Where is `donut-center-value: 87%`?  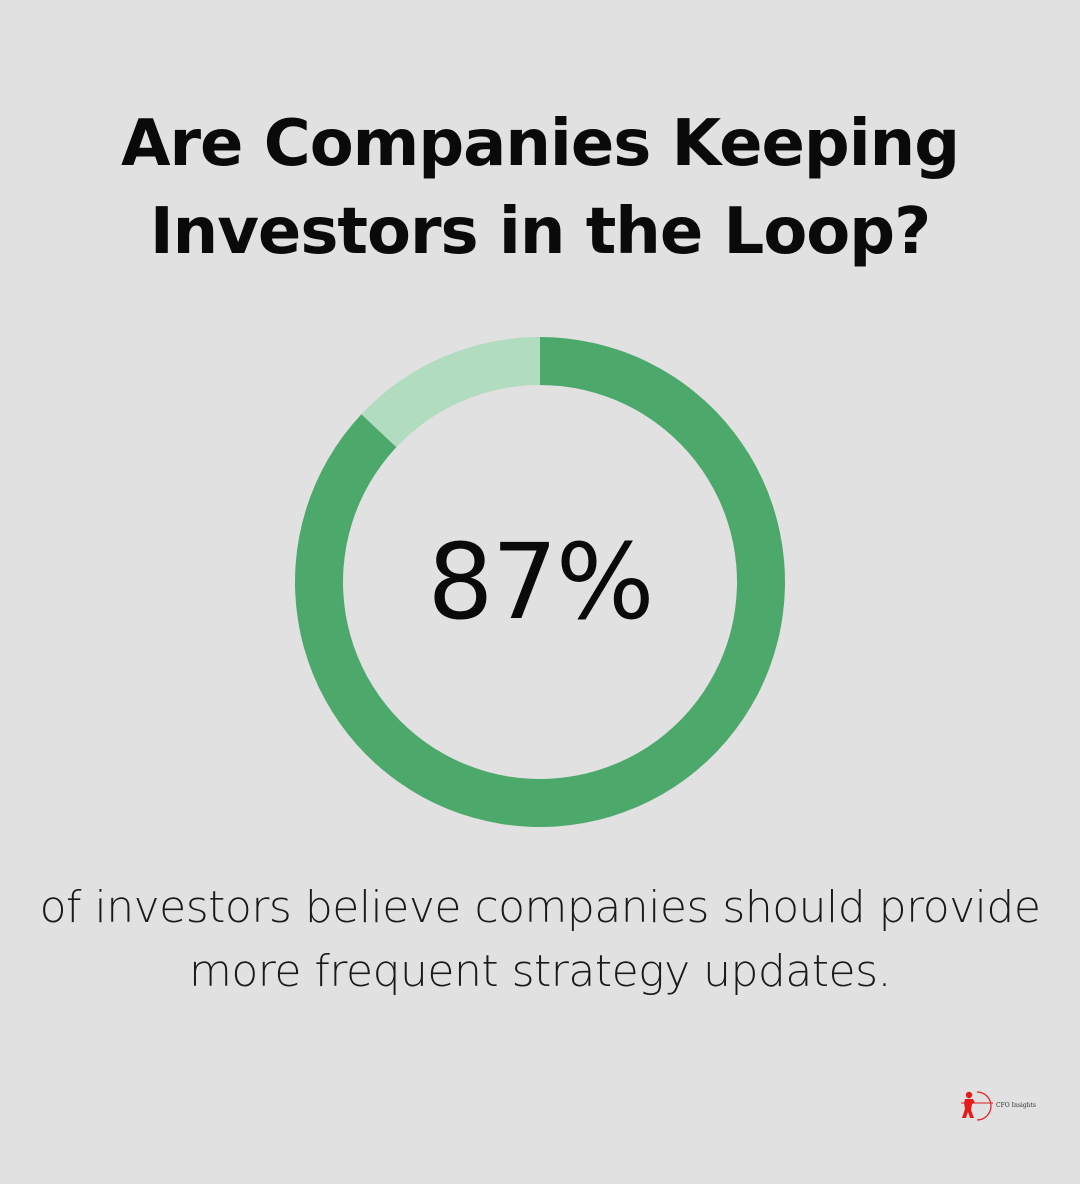 donut-center-value: 87% is located at coordinates (540, 582).